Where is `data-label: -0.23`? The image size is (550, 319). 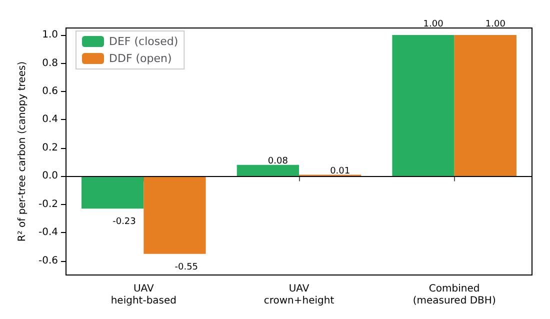 data-label: -0.23 is located at coordinates (124, 222).